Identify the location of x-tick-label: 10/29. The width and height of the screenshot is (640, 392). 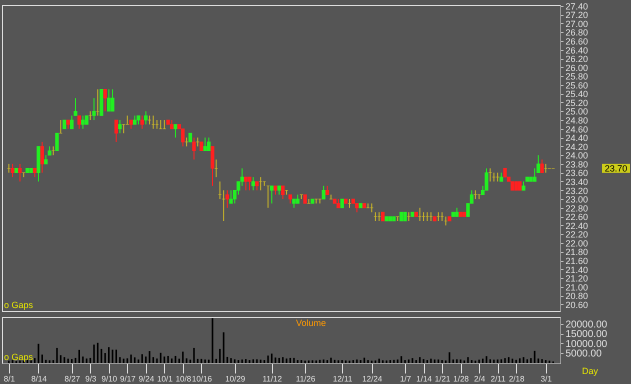
(235, 379).